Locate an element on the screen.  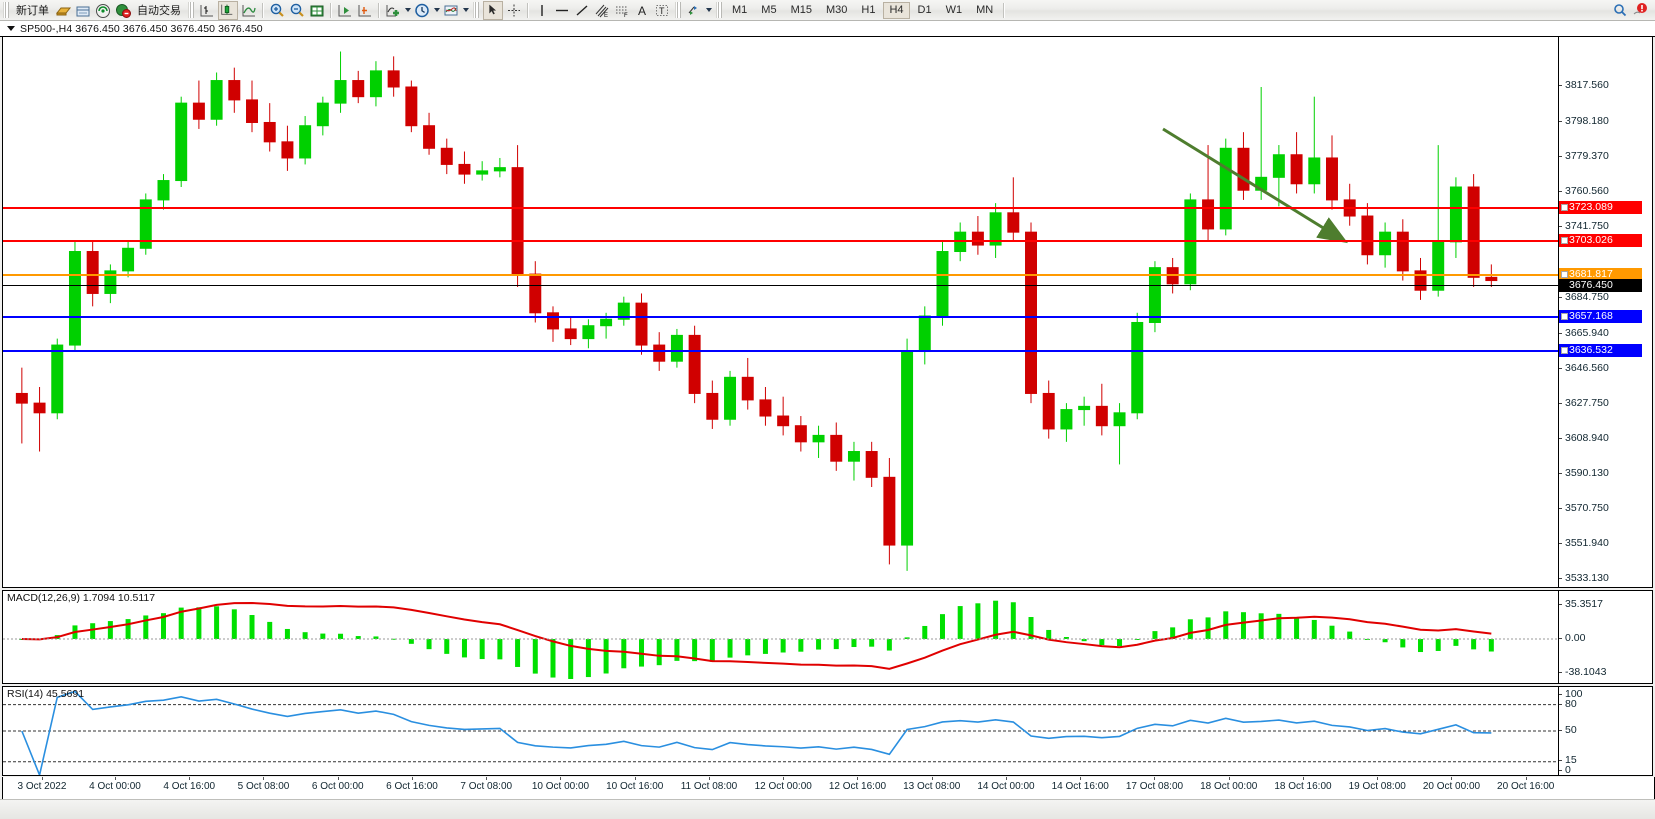
level-label-resistance-2: 3703.026 is located at coordinates (1600, 240).